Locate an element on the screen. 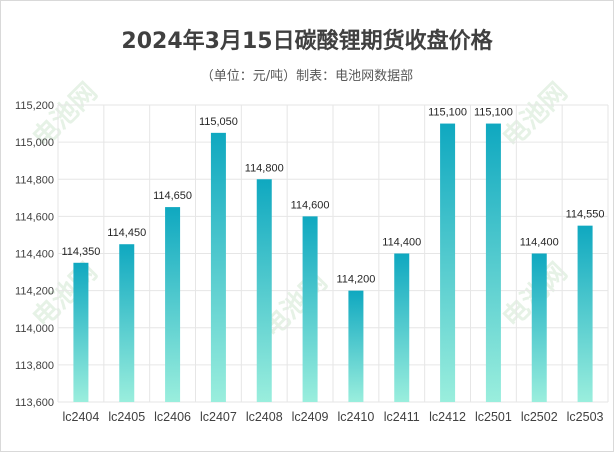  y-tick-label: 114,000 is located at coordinates (34, 329).